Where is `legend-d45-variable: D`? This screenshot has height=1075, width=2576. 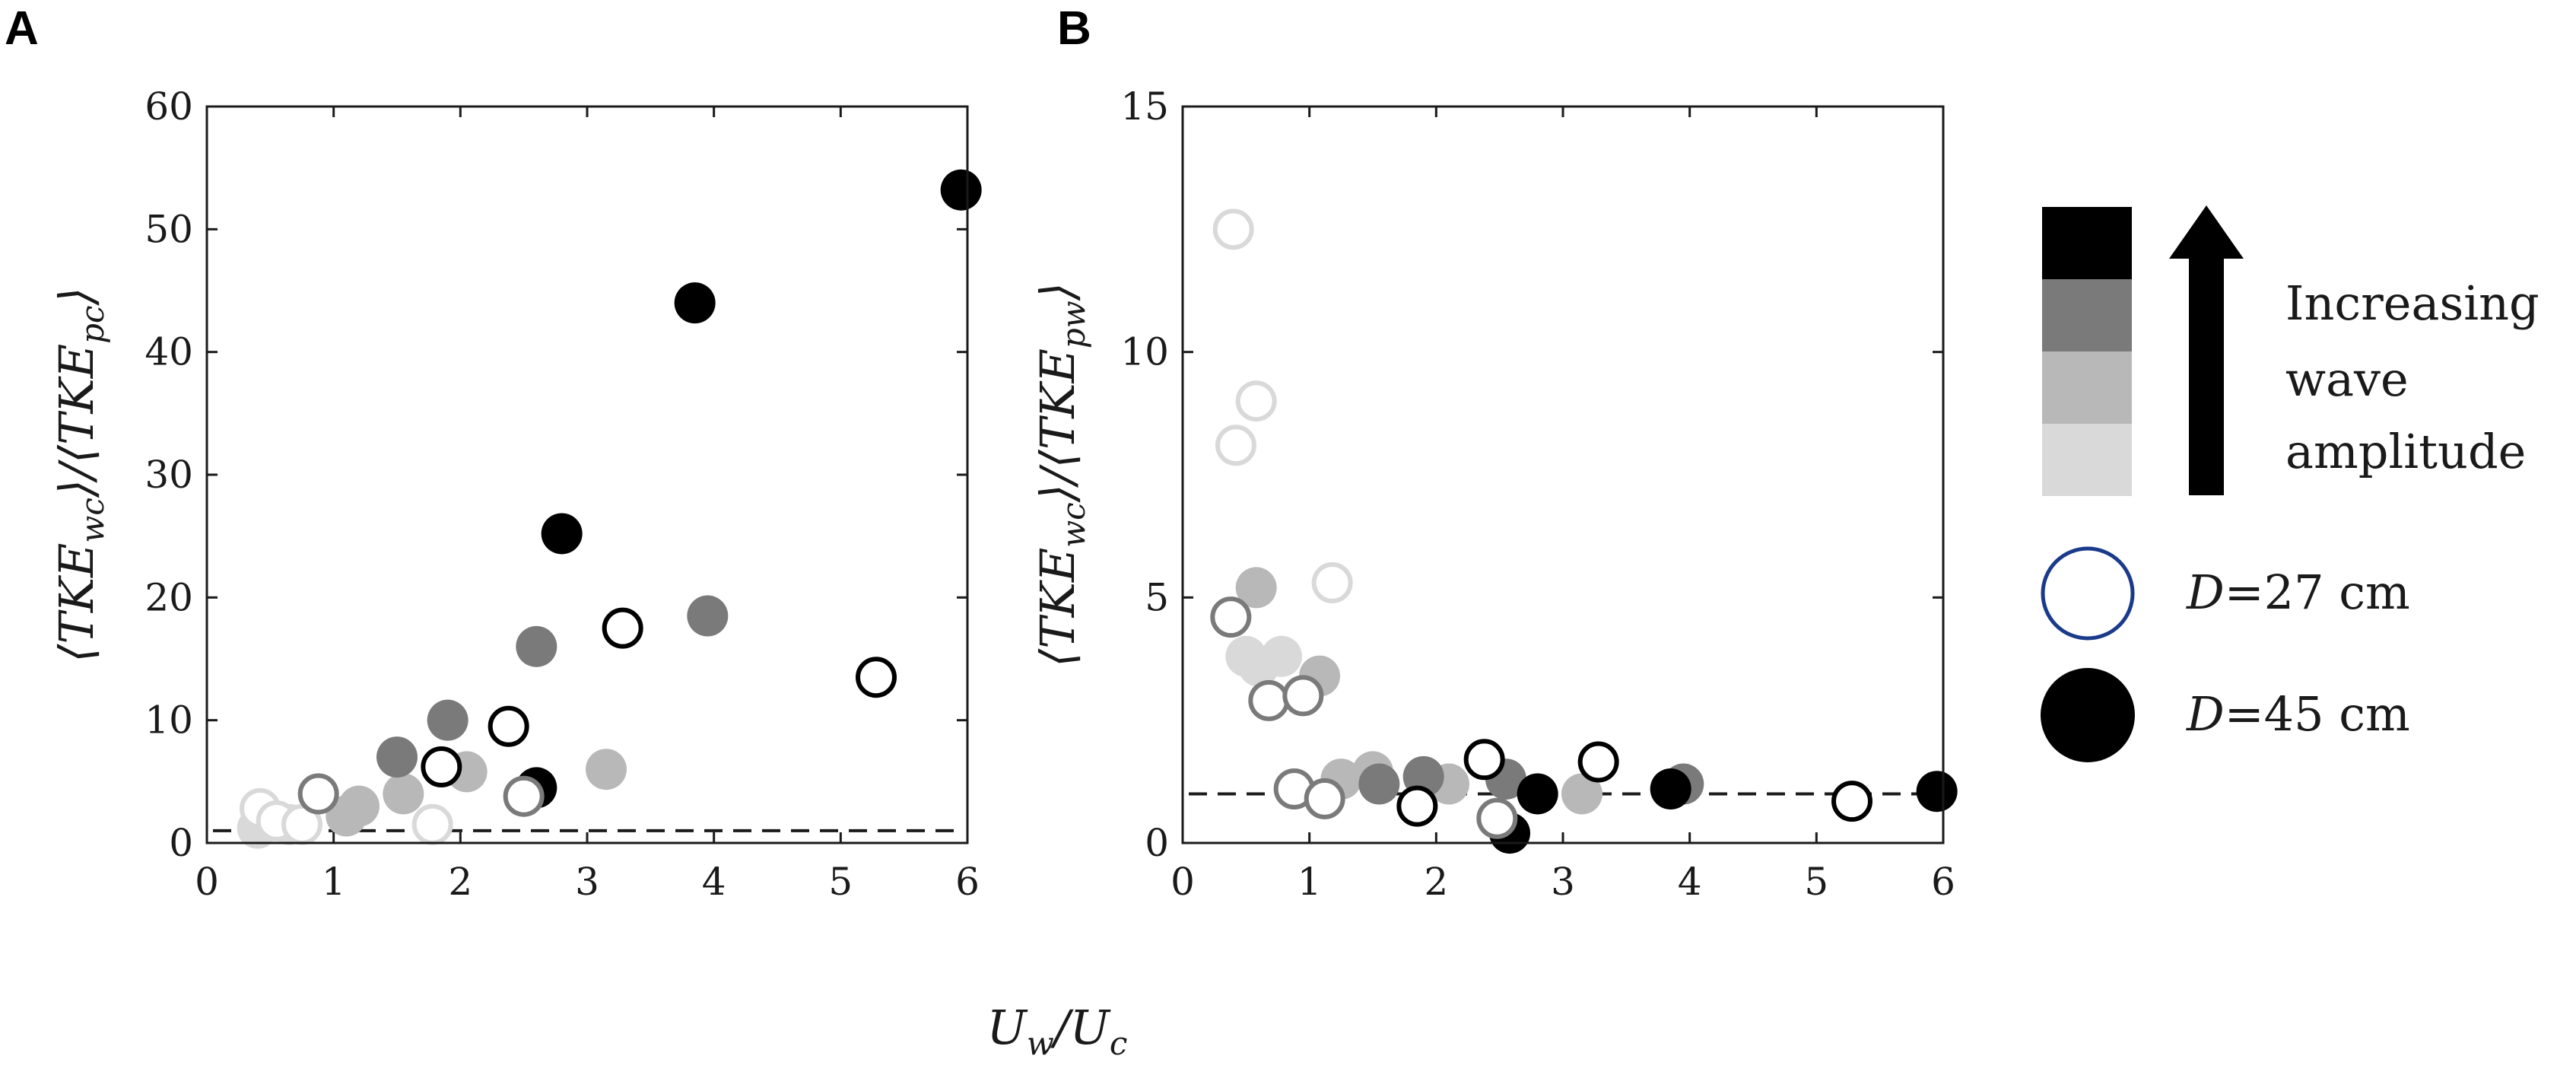 legend-d45-variable: D is located at coordinates (2205, 714).